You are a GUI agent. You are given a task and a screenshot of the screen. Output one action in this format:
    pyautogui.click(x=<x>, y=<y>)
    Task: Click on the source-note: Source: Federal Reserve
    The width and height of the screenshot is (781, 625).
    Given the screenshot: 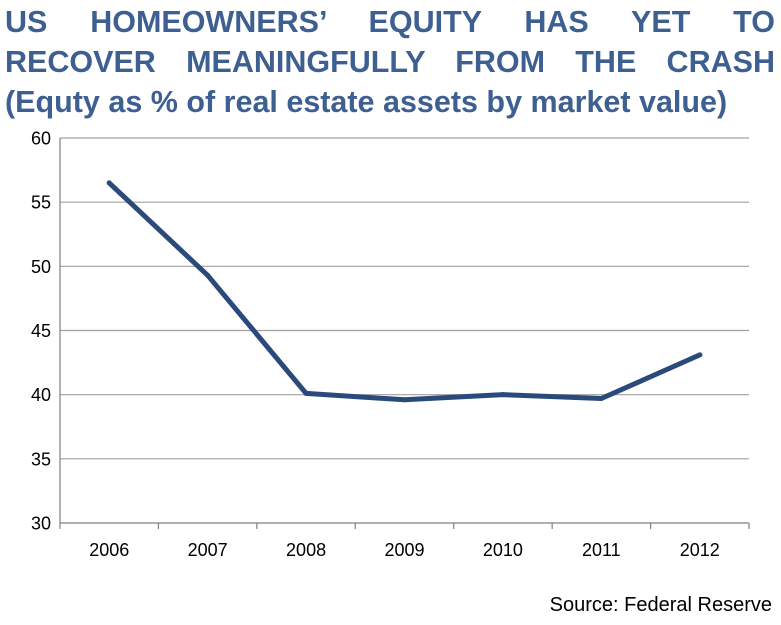 What is the action you would take?
    pyautogui.click(x=660, y=605)
    